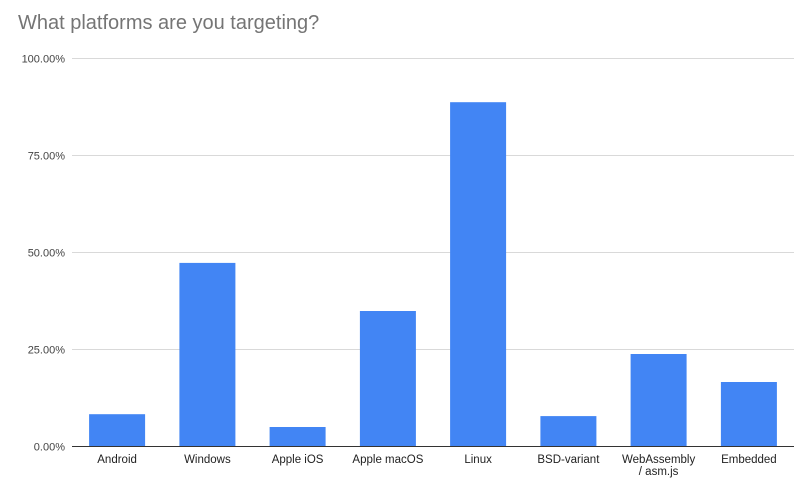 Image resolution: width=808 pixels, height=492 pixels. I want to click on x-tick-label: WebAssembly / asm.js, so click(659, 466).